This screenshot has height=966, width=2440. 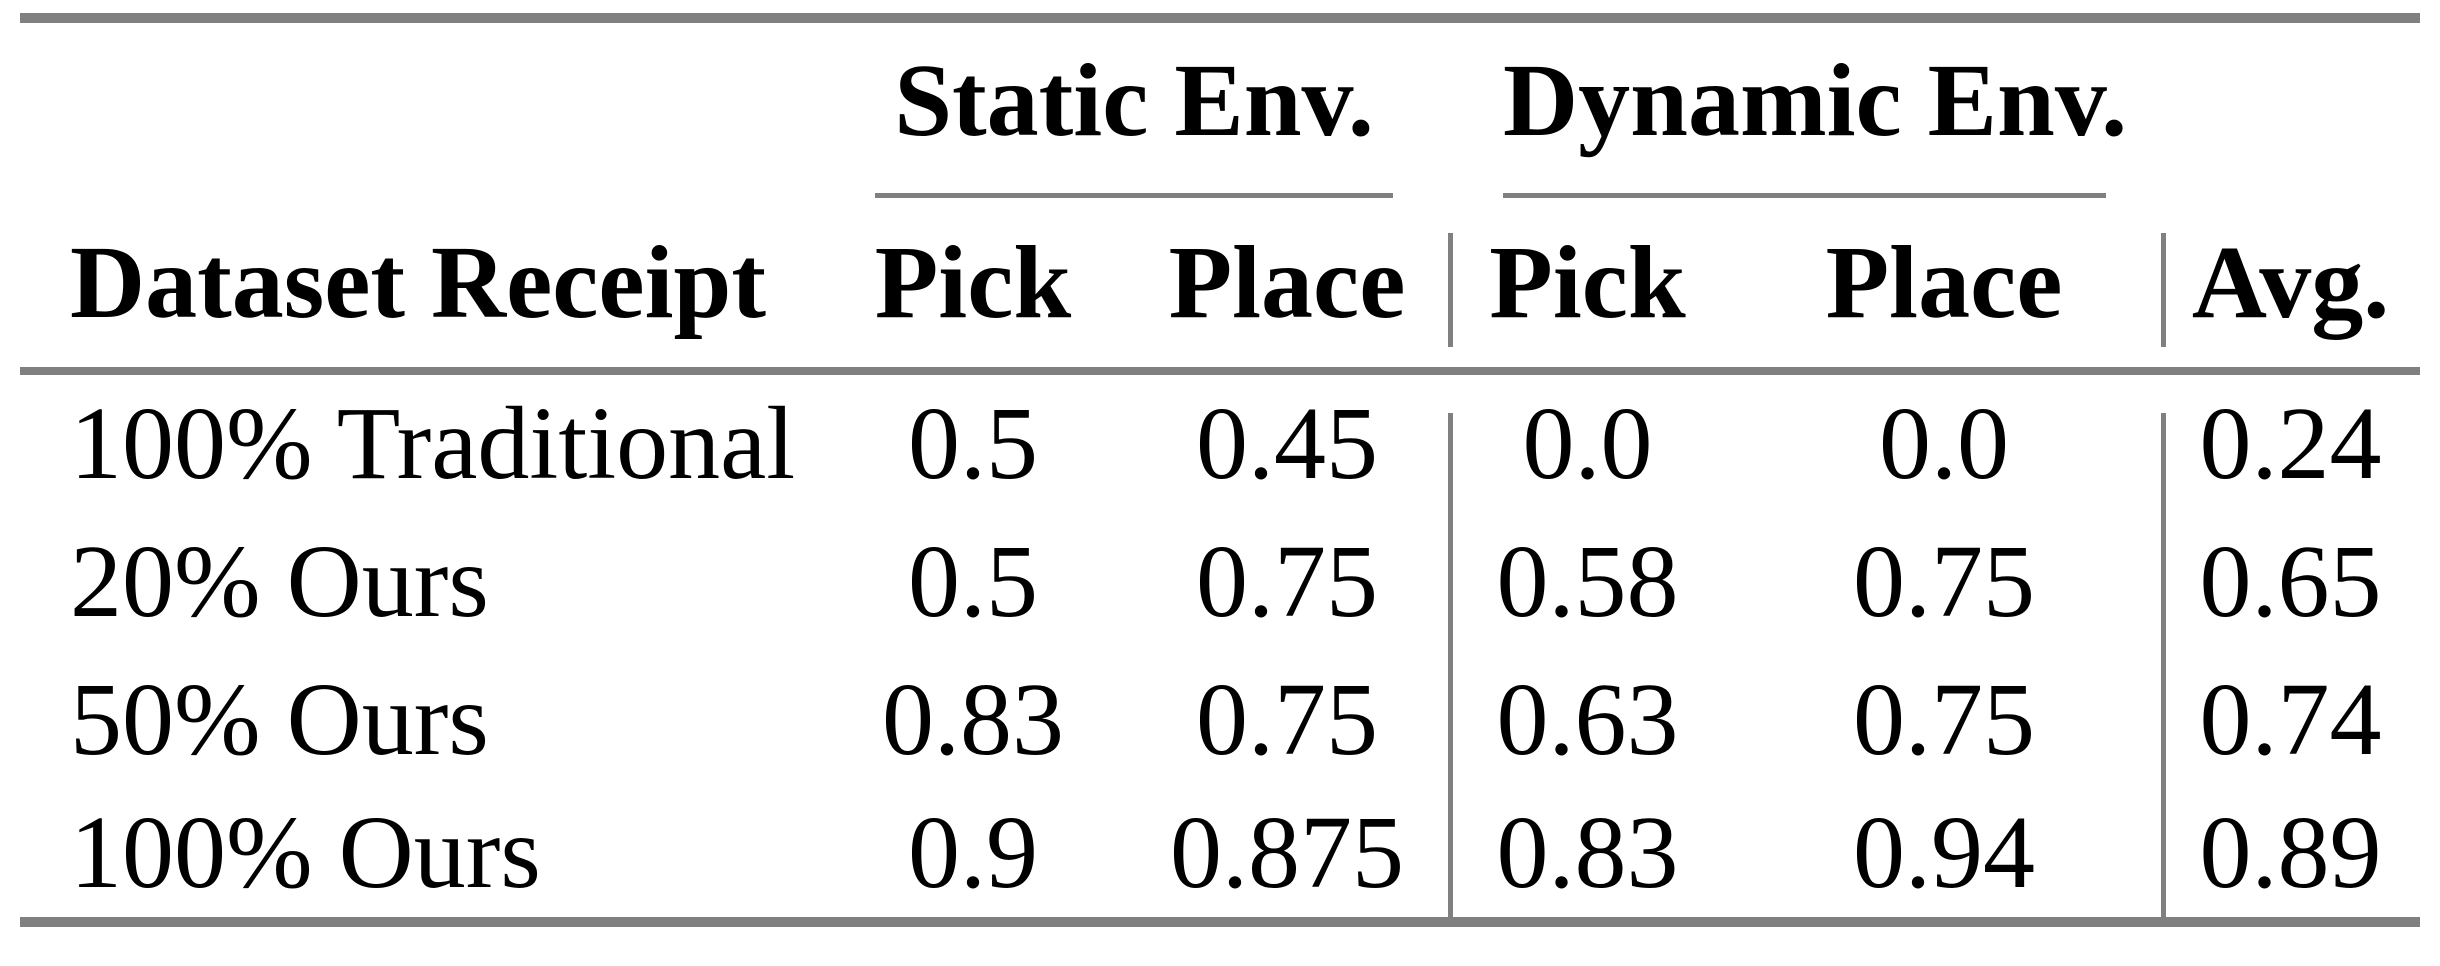 What do you see at coordinates (2291, 444) in the screenshot?
I see `cell-avg: 0.24` at bounding box center [2291, 444].